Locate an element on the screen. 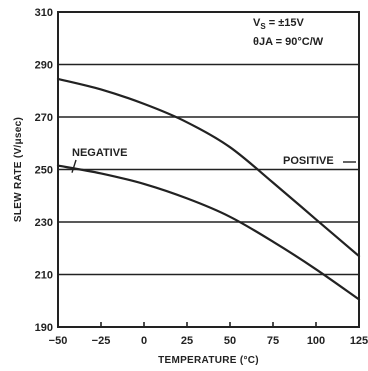  y-tick-label: 210 is located at coordinates (44, 276).